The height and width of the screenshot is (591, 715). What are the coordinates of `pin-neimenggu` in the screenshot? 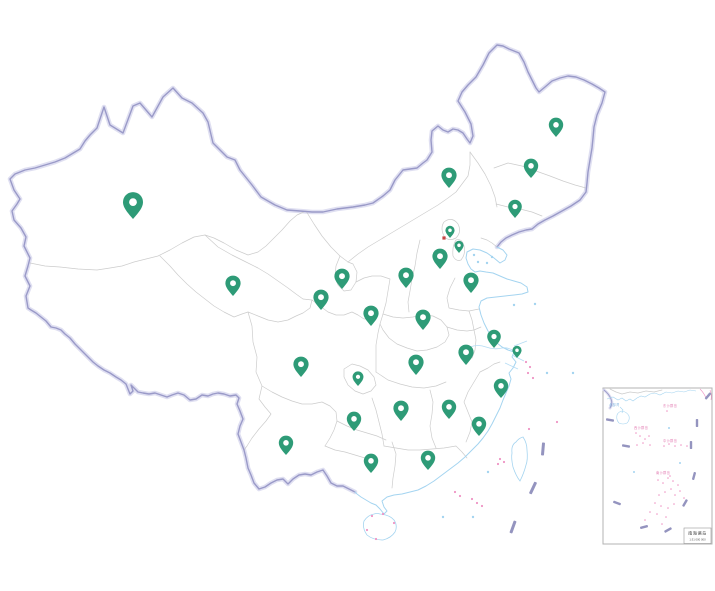 It's located at (449, 177).